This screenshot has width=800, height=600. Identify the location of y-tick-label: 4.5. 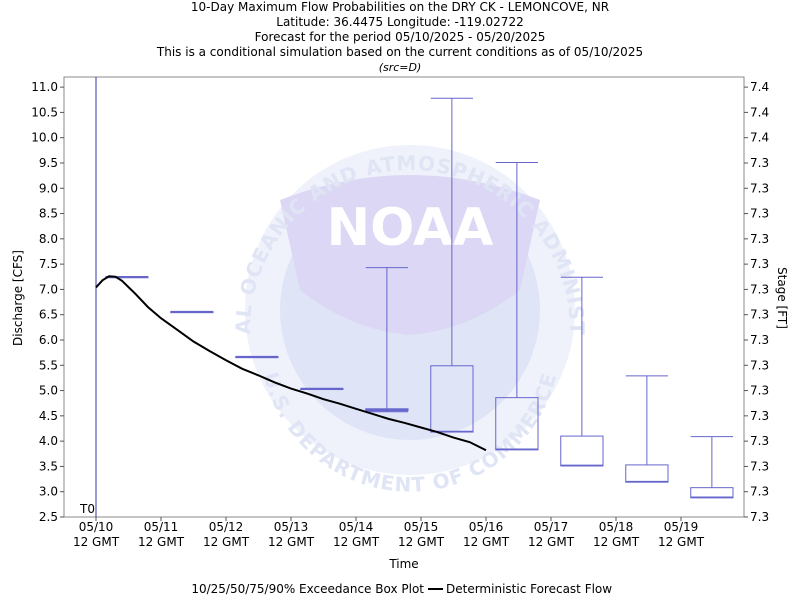
(48, 416).